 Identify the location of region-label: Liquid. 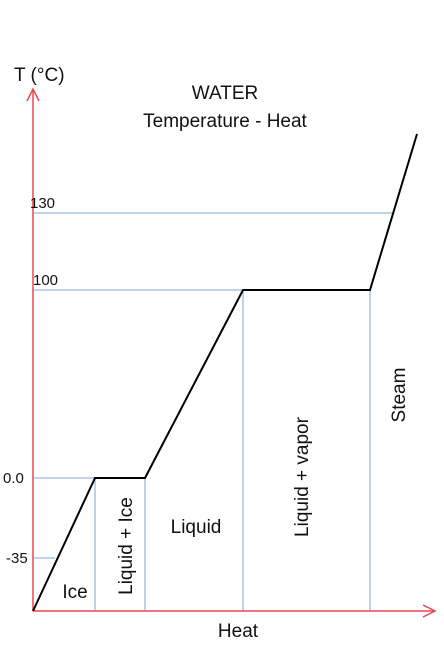
(196, 527).